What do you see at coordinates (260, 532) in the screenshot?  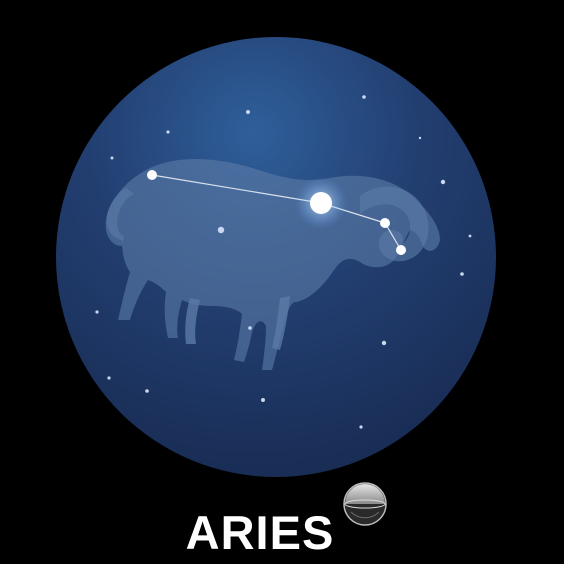 I see `sign-title: ARIES` at bounding box center [260, 532].